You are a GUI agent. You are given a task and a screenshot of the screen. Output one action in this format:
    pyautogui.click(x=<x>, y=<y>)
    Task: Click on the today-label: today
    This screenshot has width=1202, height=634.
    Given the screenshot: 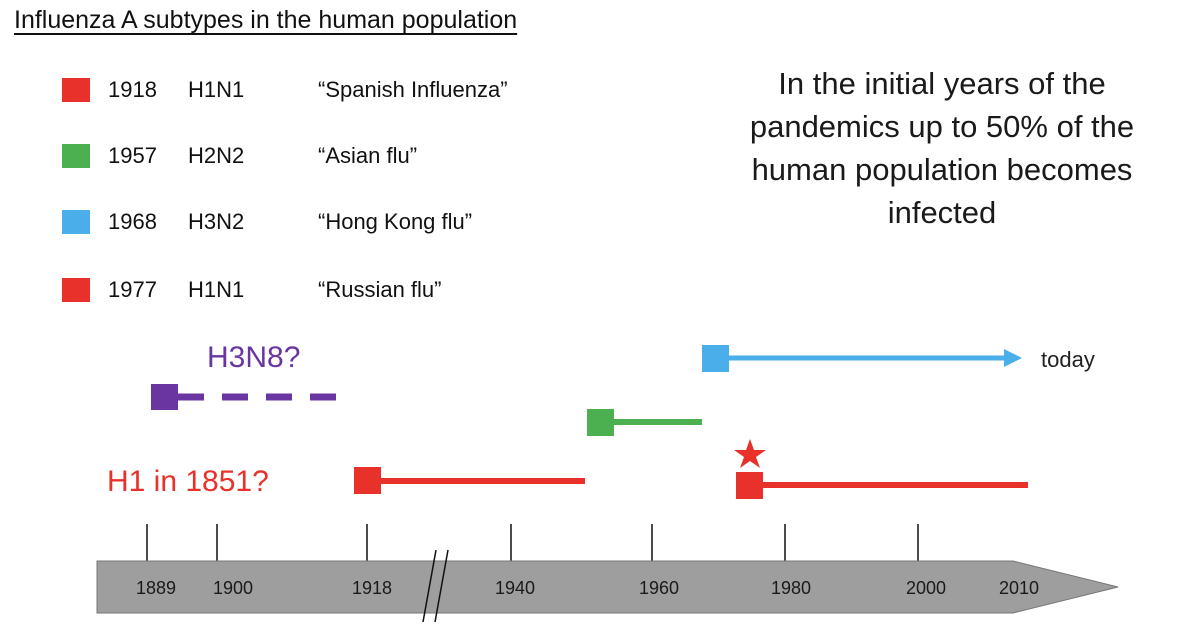 What is the action you would take?
    pyautogui.click(x=1068, y=359)
    